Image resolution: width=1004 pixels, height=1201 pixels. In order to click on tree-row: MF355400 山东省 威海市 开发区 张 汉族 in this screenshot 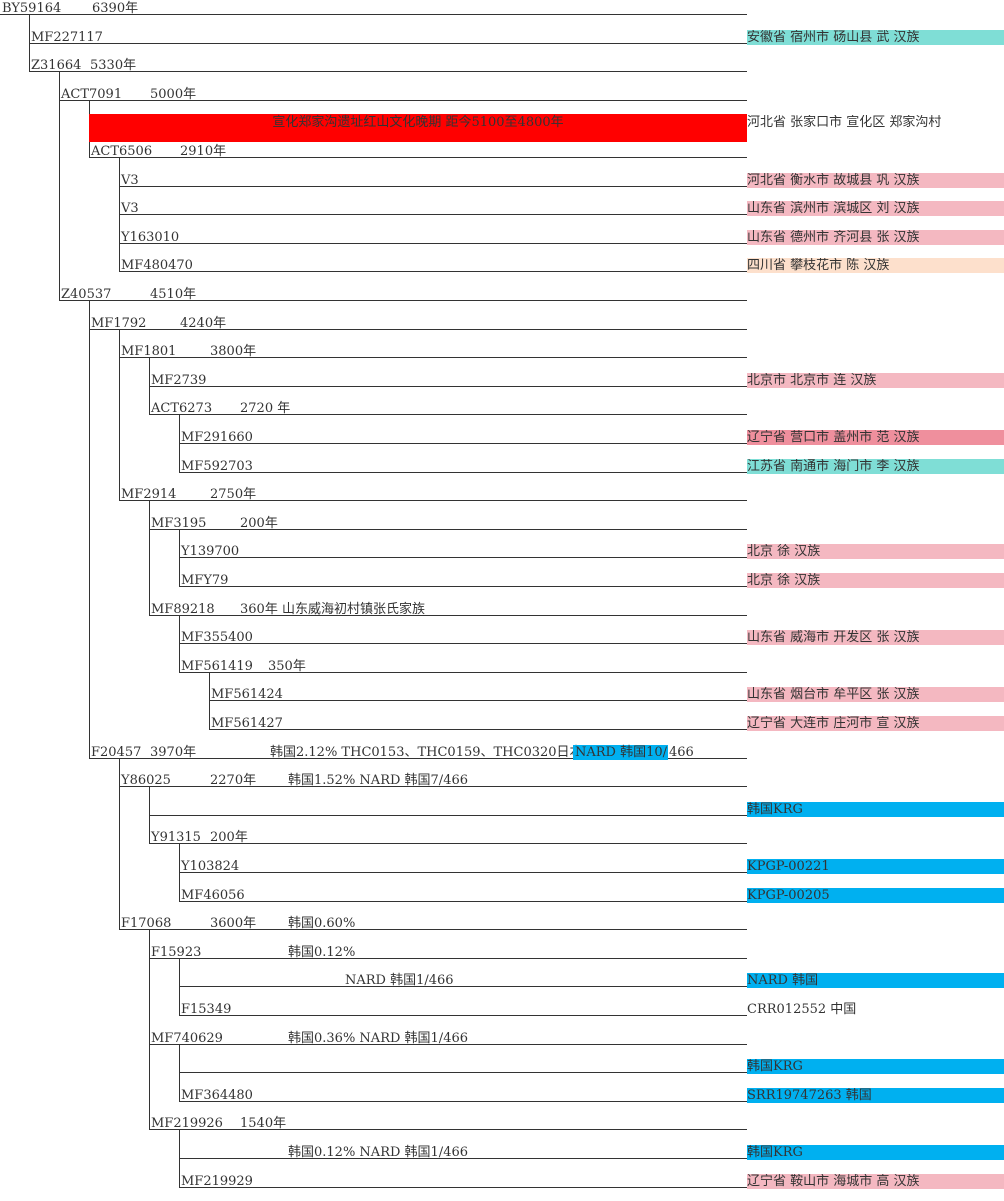, I will do `click(502, 643)`.